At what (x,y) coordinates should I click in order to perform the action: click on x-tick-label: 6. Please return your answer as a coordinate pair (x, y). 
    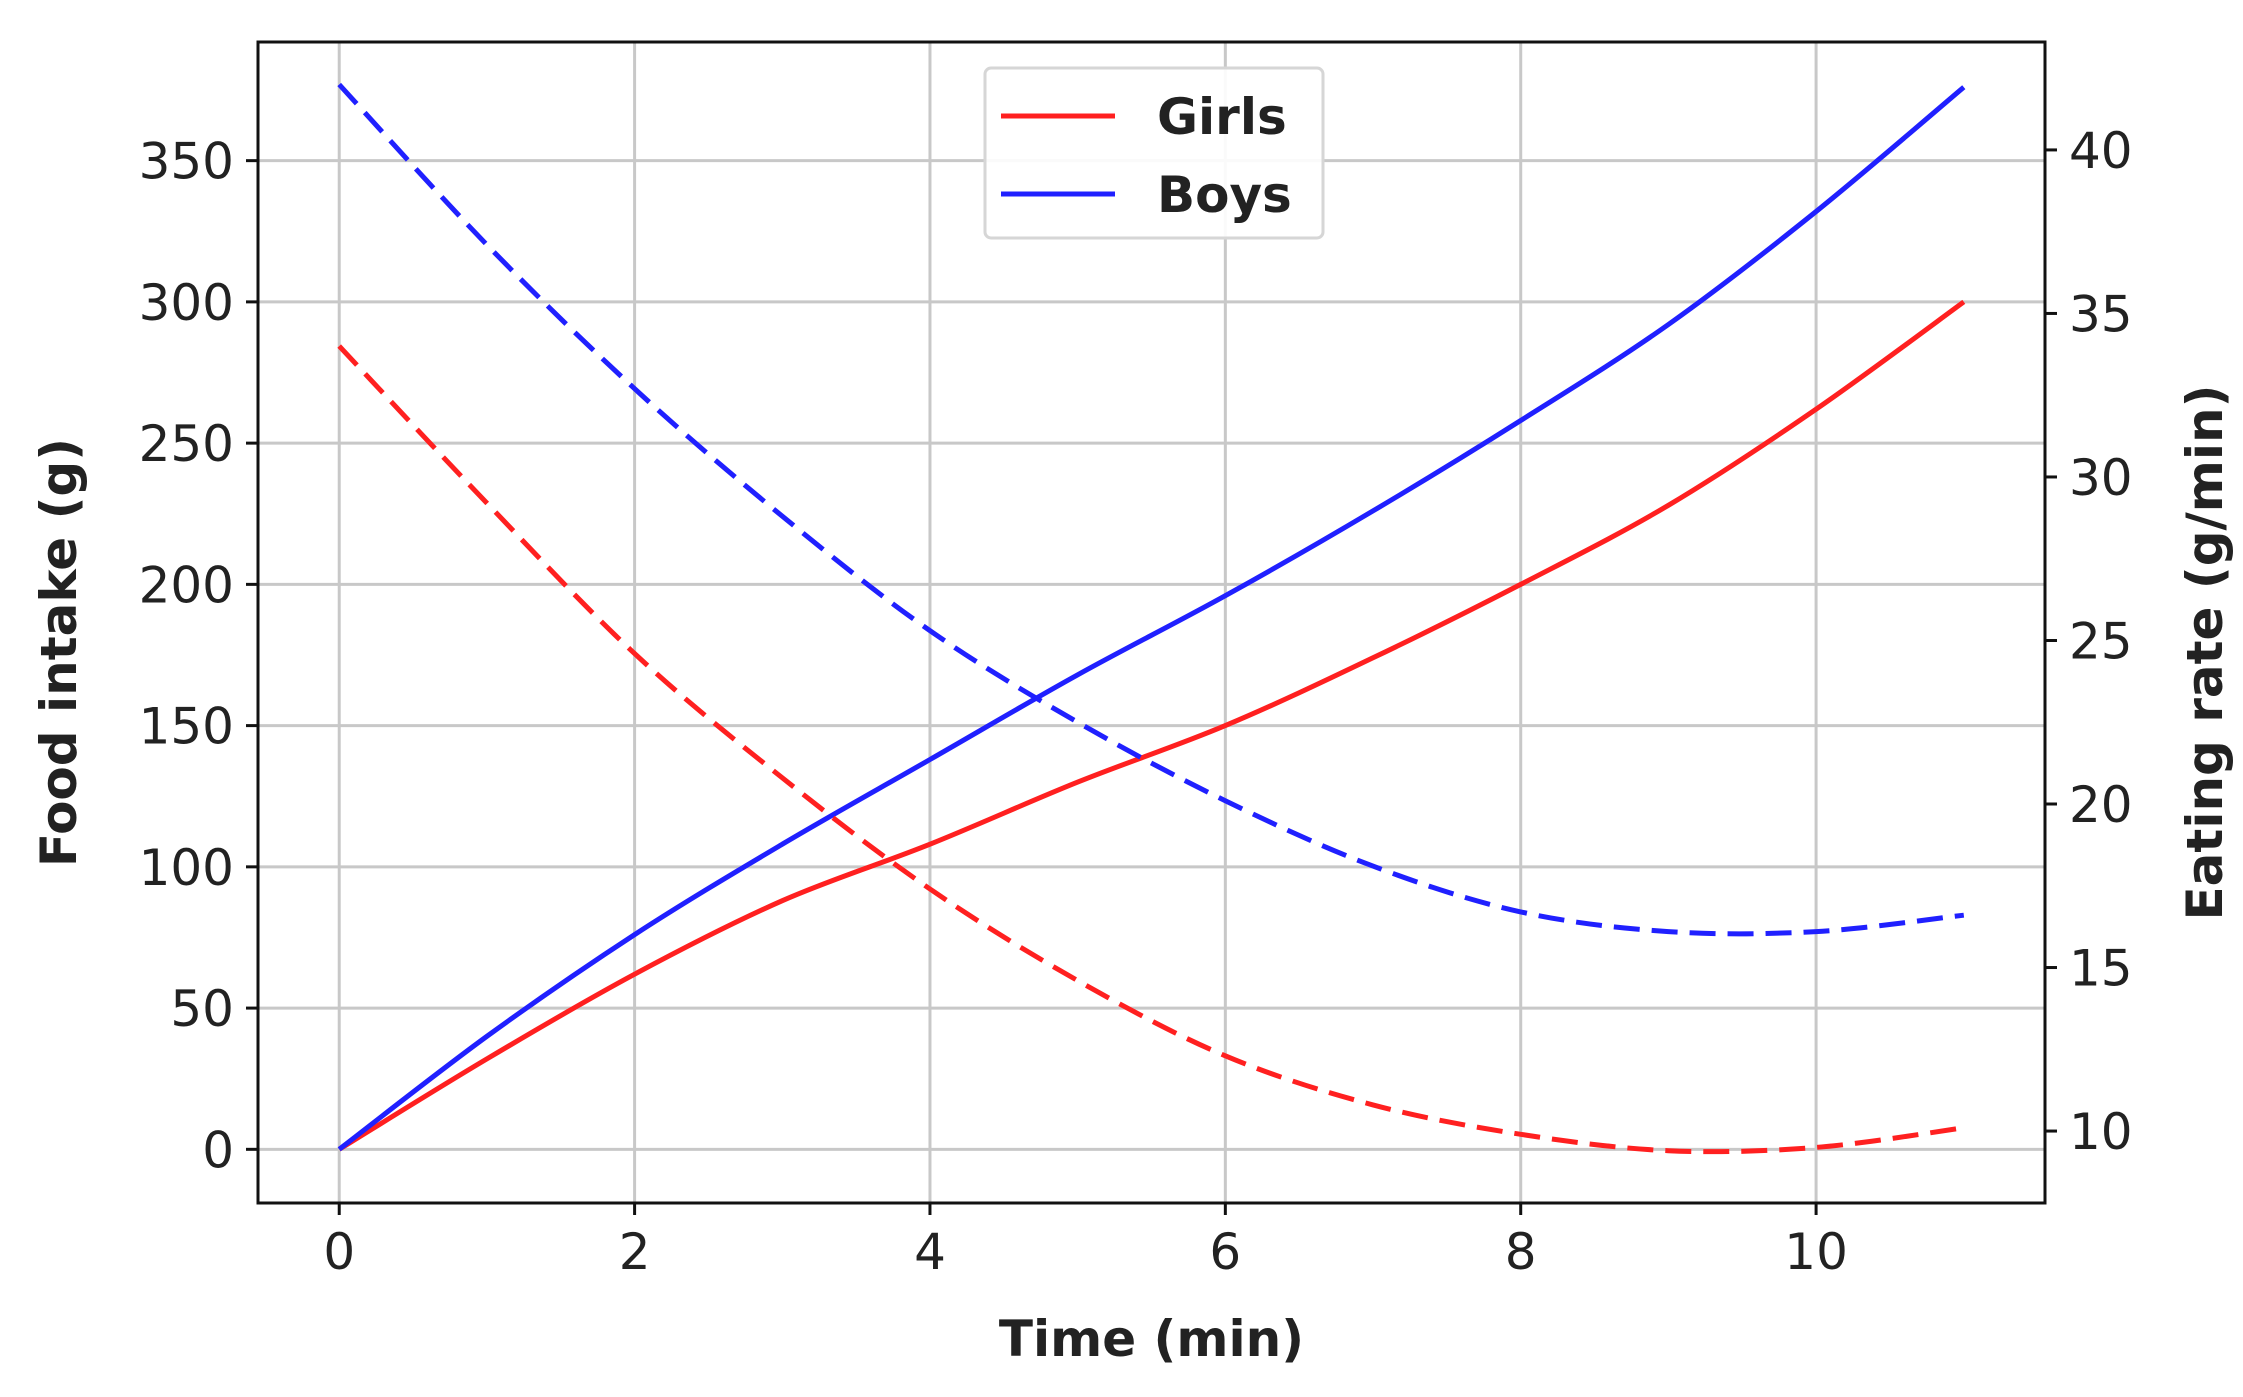
    Looking at the image, I should click on (1225, 1252).